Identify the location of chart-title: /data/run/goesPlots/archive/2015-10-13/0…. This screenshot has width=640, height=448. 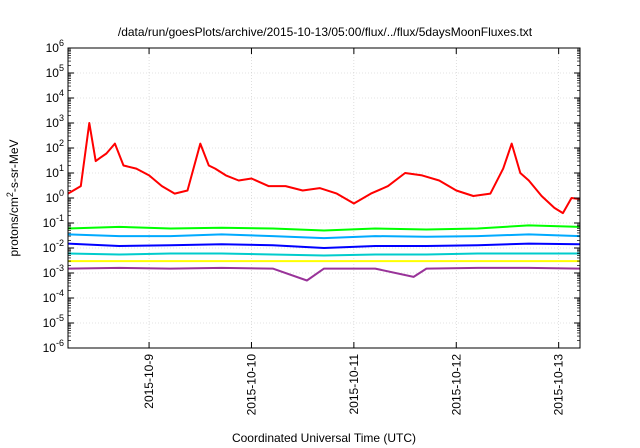
(325, 32).